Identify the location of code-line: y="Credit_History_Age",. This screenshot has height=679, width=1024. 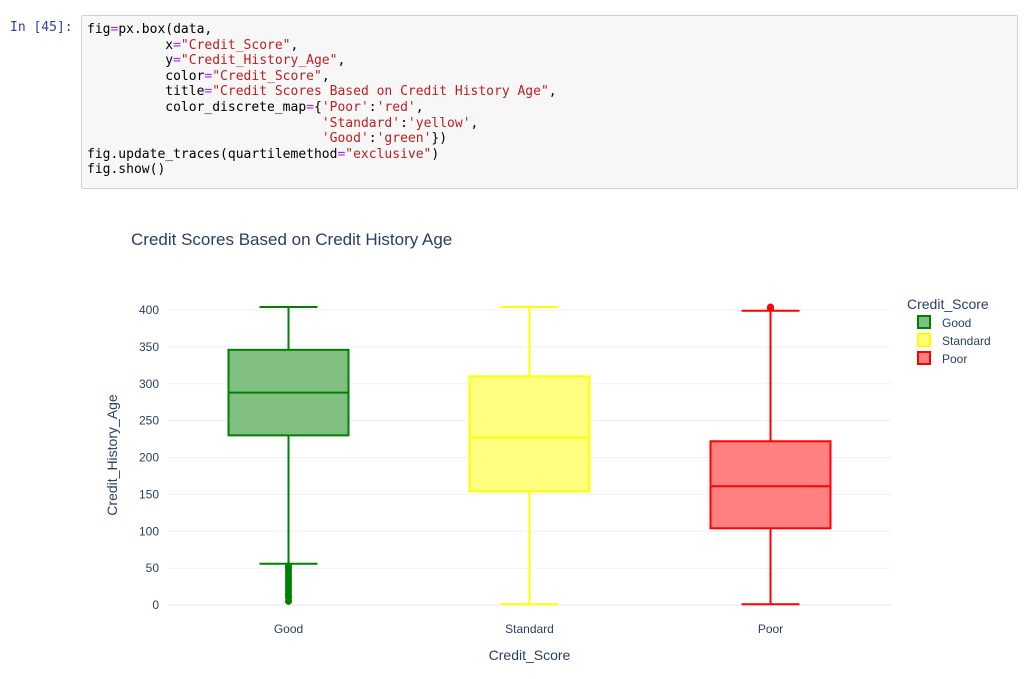
(216, 60).